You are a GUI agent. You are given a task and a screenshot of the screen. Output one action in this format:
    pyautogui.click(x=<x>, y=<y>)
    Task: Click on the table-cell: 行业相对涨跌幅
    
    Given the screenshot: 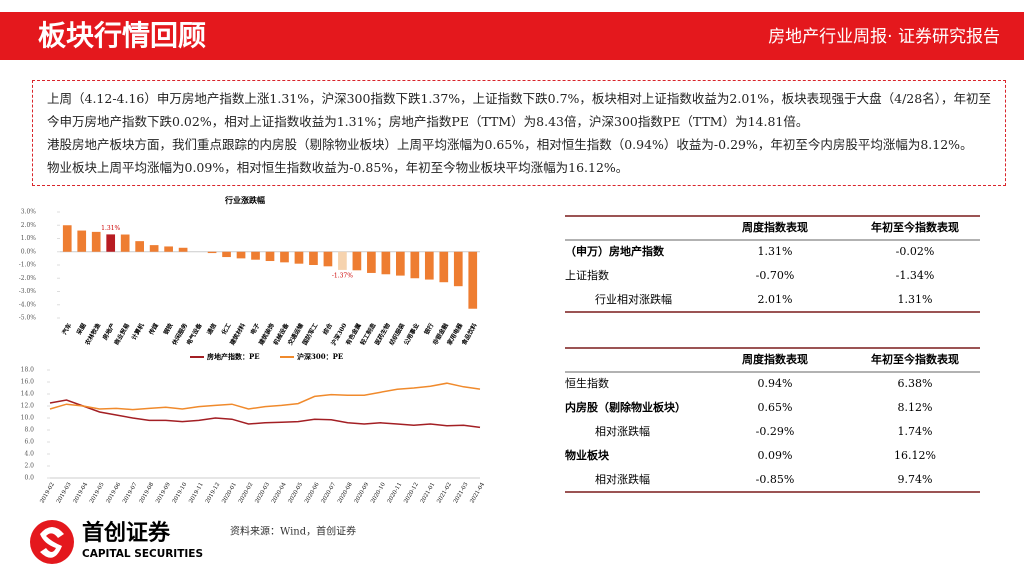 What is the action you would take?
    pyautogui.click(x=633, y=299)
    